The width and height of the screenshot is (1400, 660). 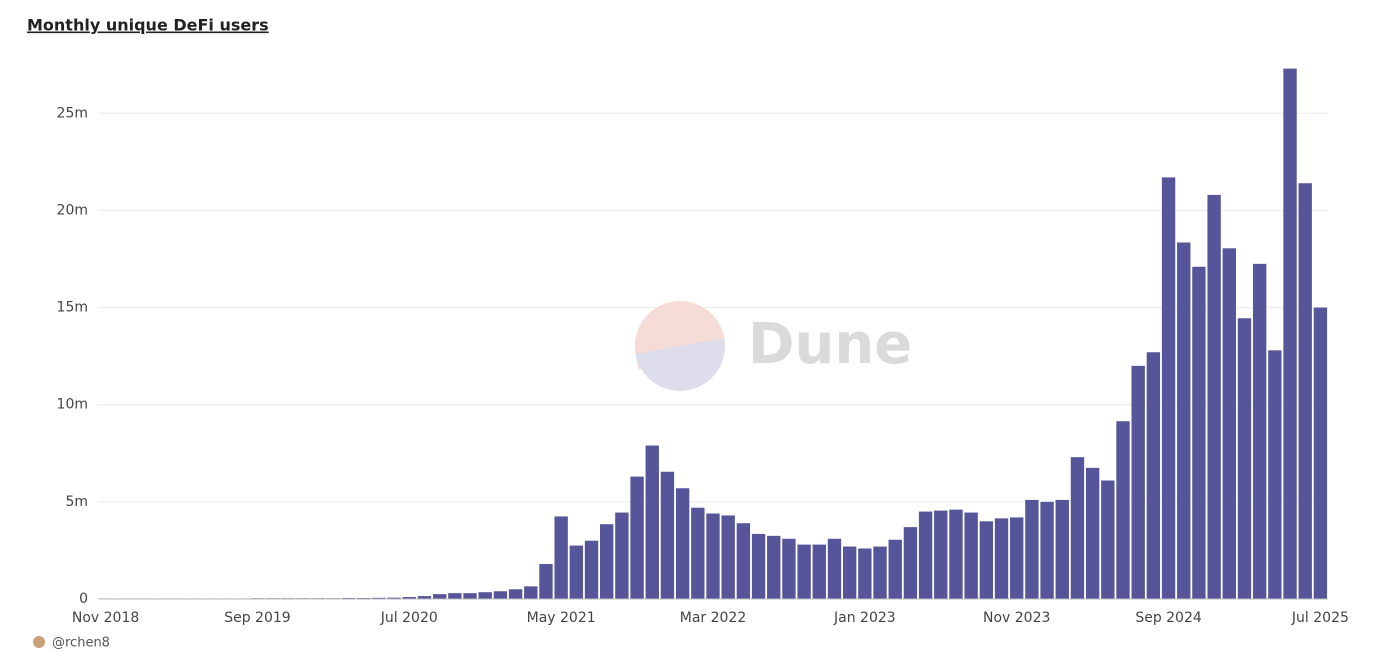 I want to click on y-tick-label: 25m, so click(x=72, y=113).